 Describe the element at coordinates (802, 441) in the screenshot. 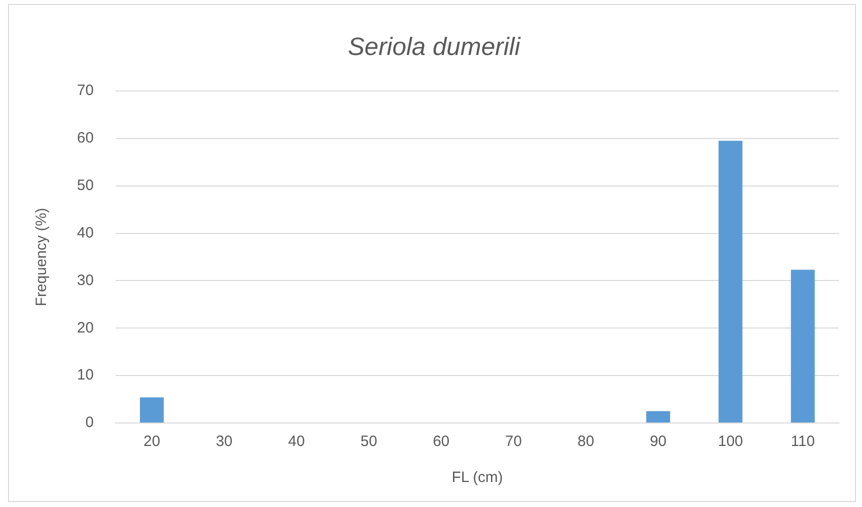

I see `x-tick-label: 110` at that location.